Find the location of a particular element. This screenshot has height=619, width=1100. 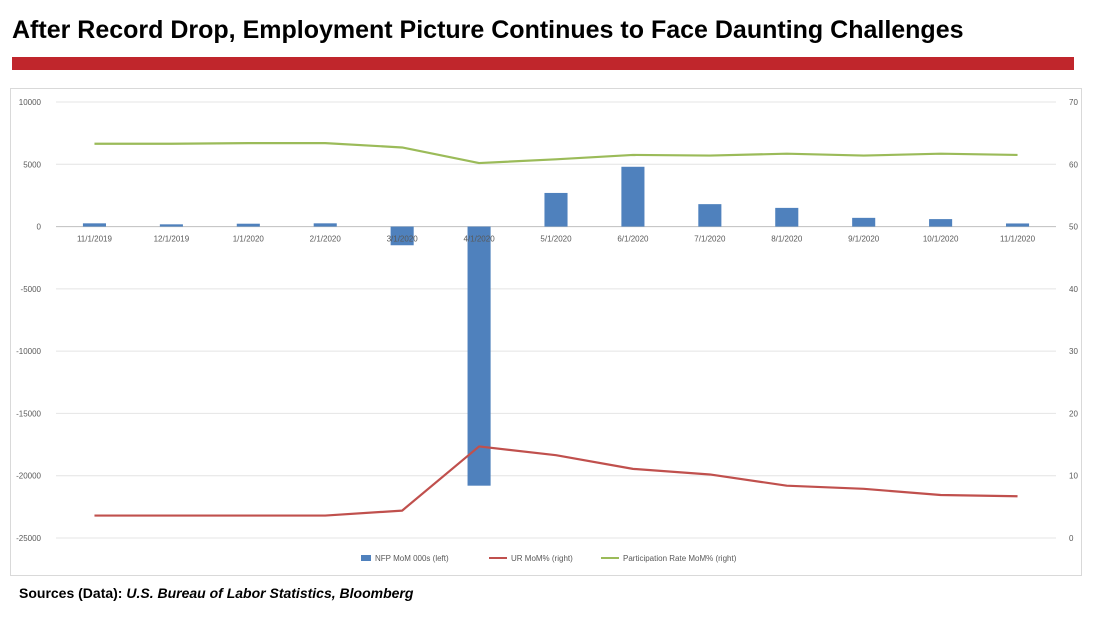

bar-3/1/2020 is located at coordinates (402, 236).